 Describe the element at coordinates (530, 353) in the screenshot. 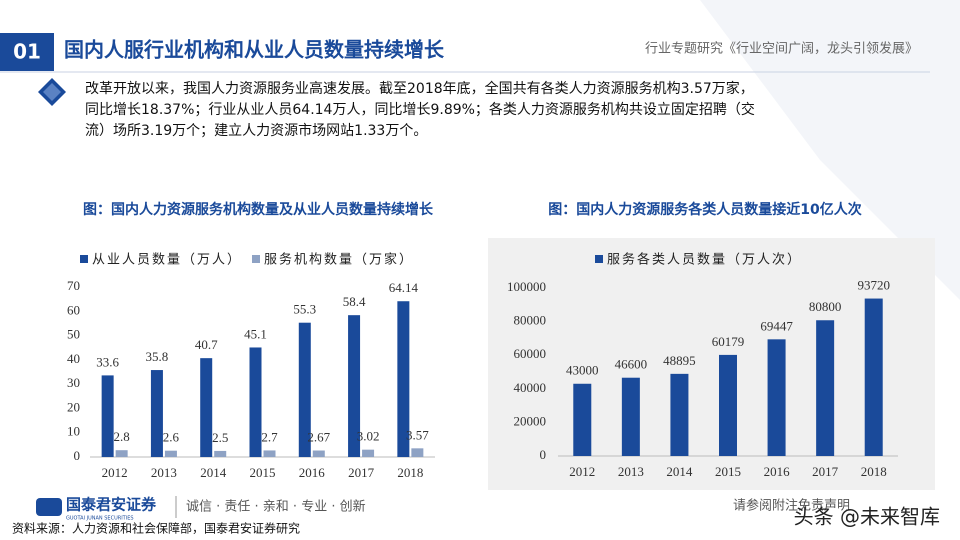

I see `y-tick-label: 60000` at that location.